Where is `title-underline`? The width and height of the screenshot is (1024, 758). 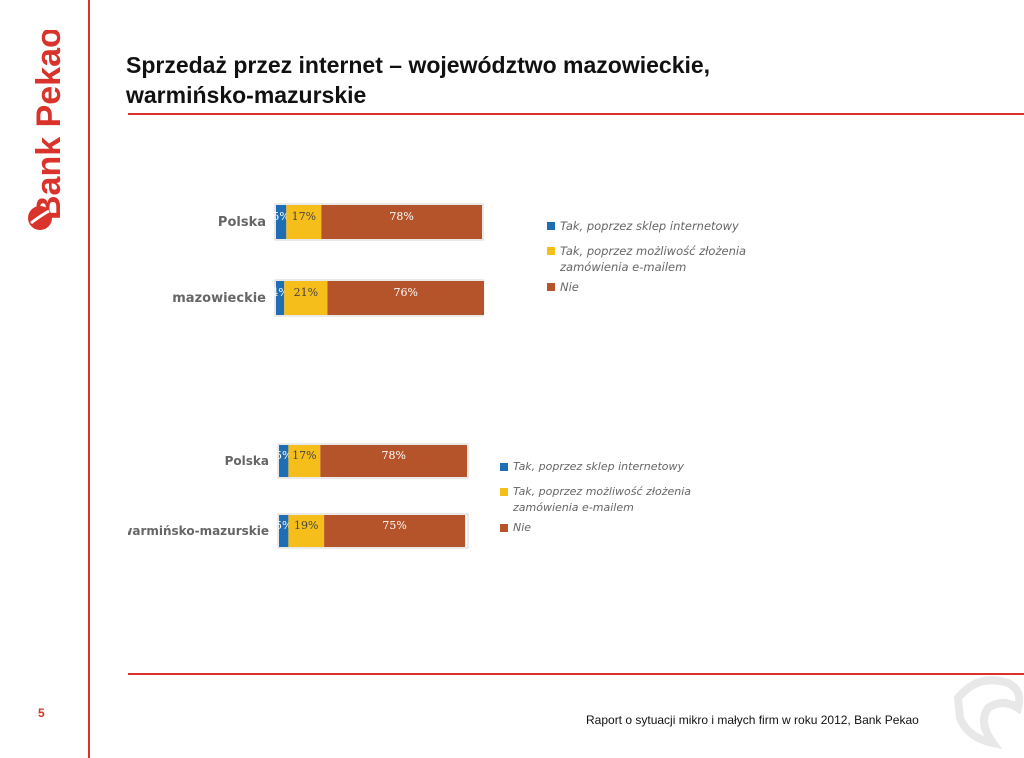
title-underline is located at coordinates (576, 114).